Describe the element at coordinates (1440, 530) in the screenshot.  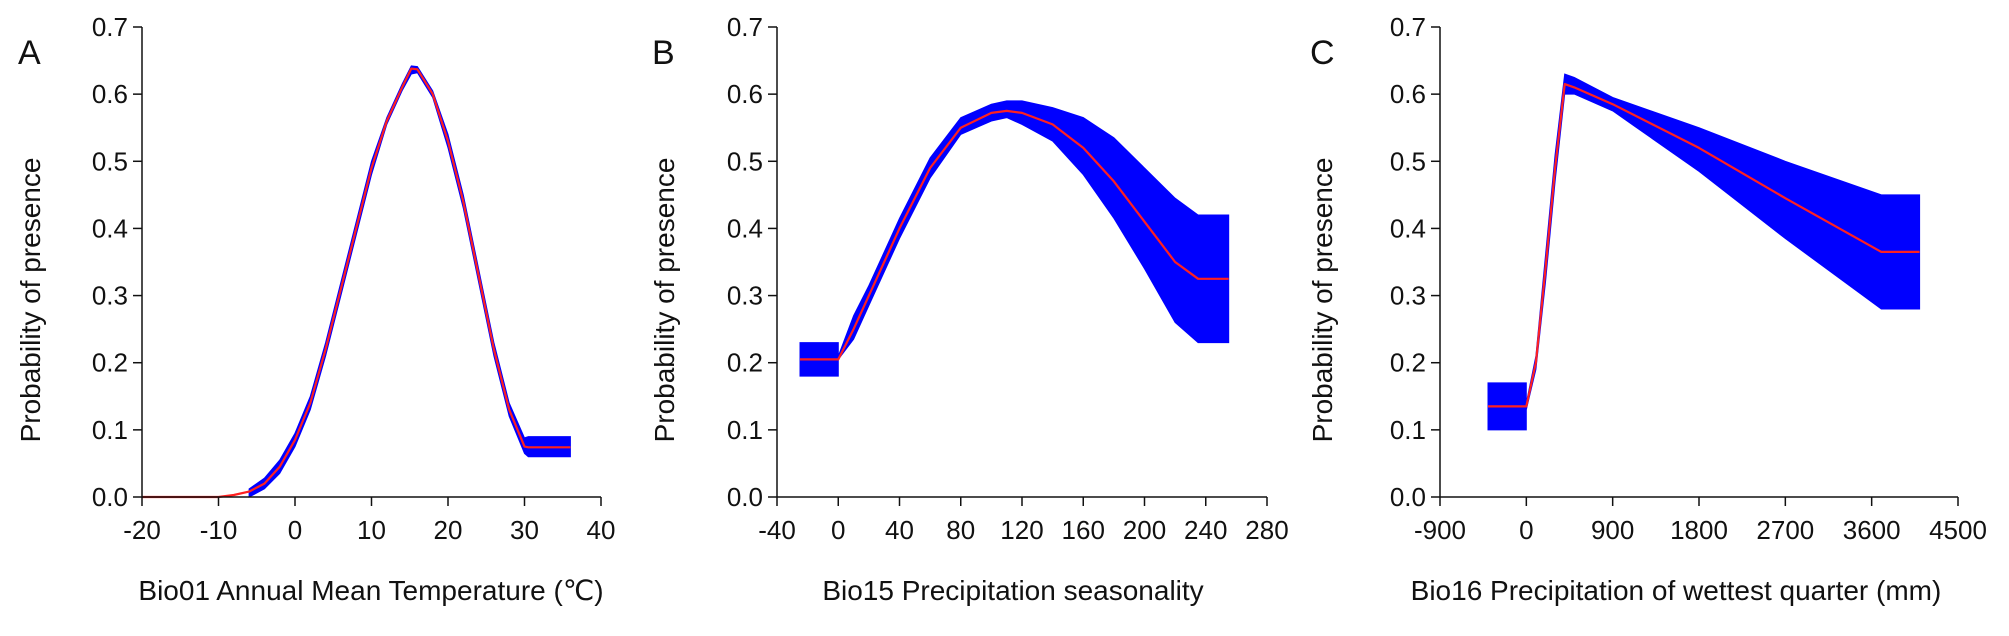
I see `x-tick-label: -900` at that location.